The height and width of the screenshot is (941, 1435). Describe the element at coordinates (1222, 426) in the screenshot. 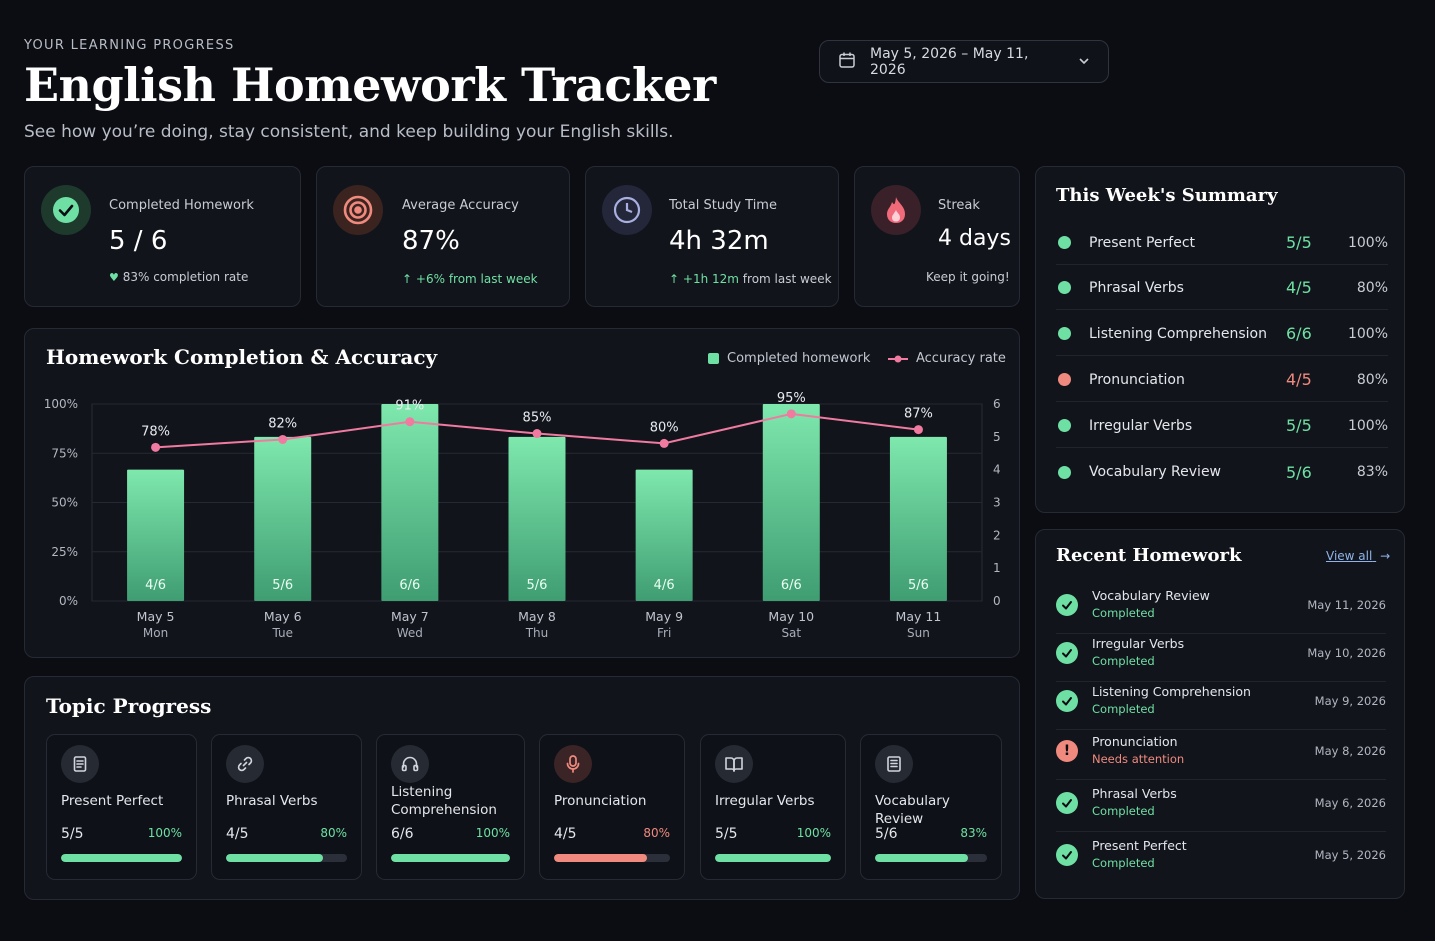

I see `summary-row: Irregular Verbs 5/5 100%` at that location.